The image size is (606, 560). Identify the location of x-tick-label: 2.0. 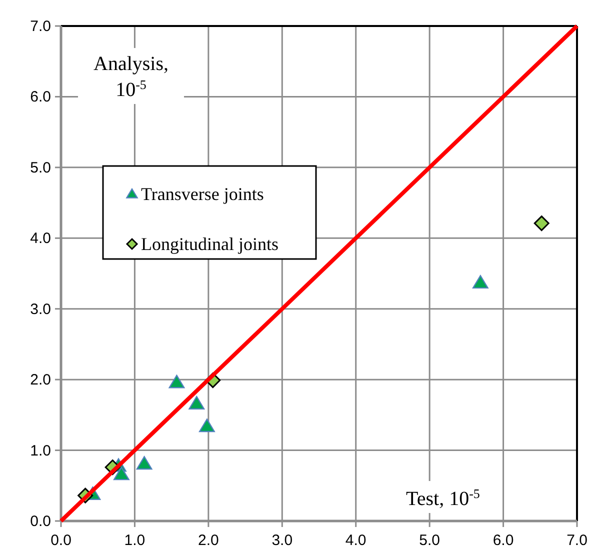
(208, 540).